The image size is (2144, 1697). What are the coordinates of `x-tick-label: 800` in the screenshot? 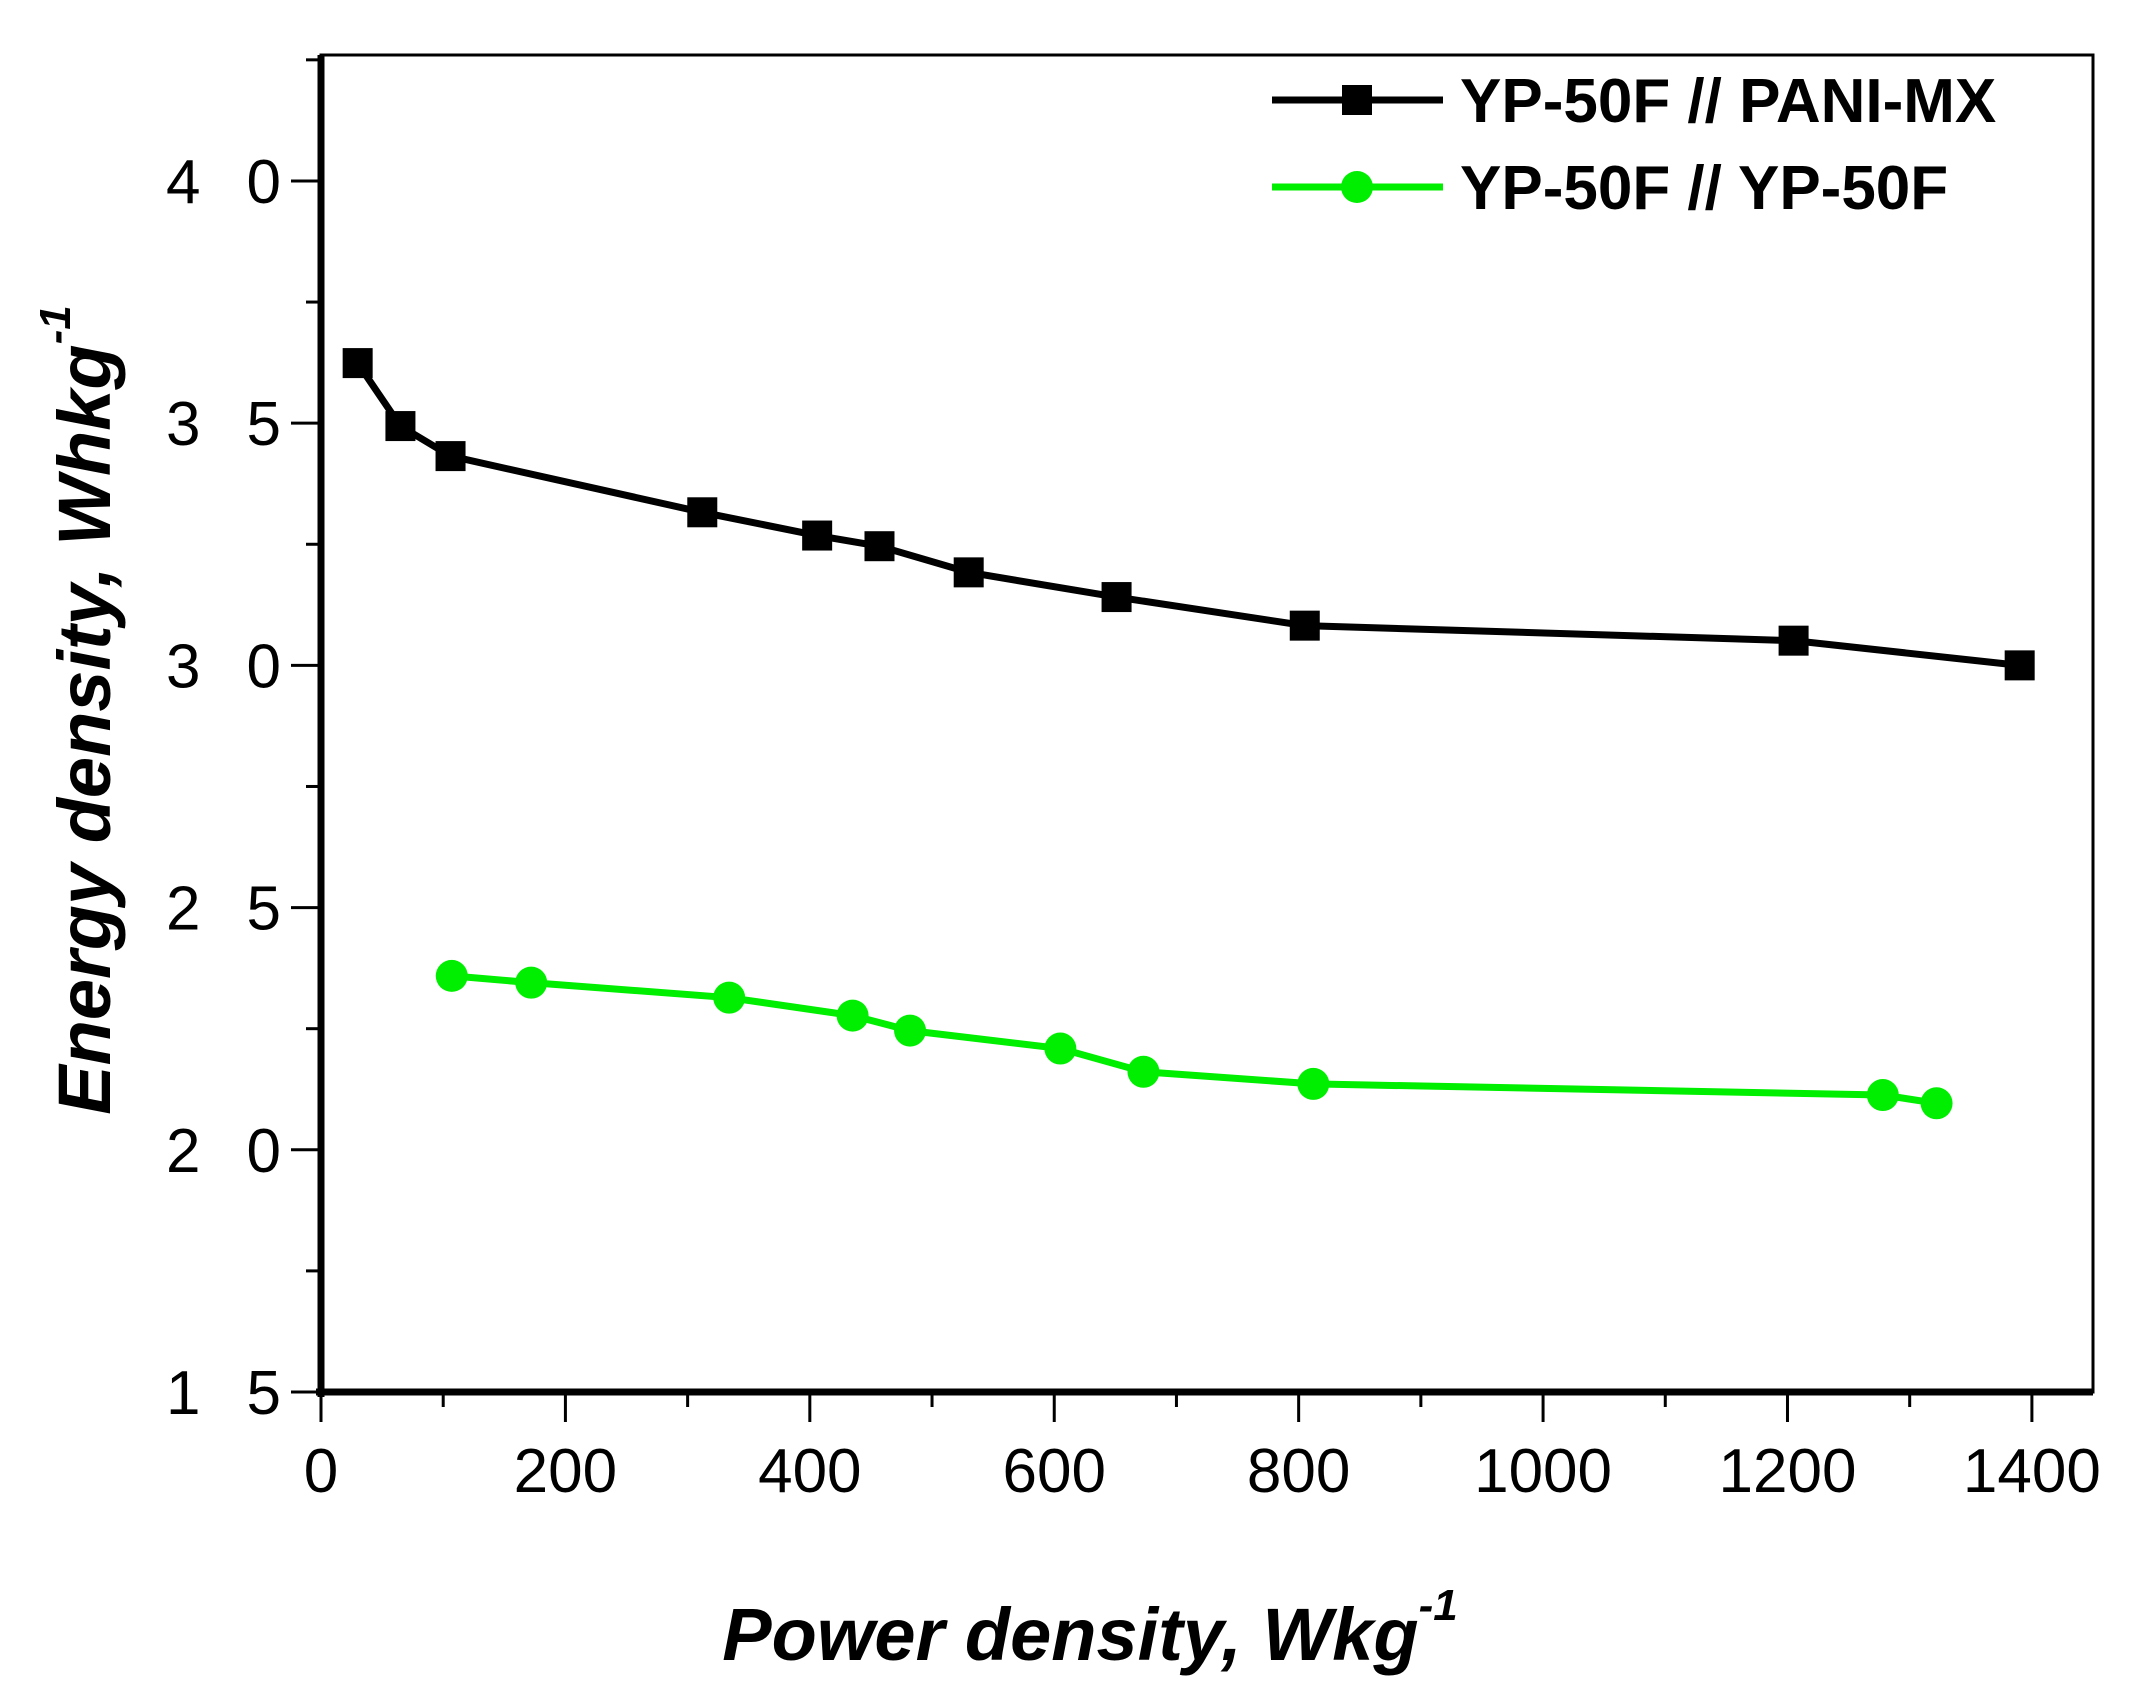 It's located at (1298, 1471).